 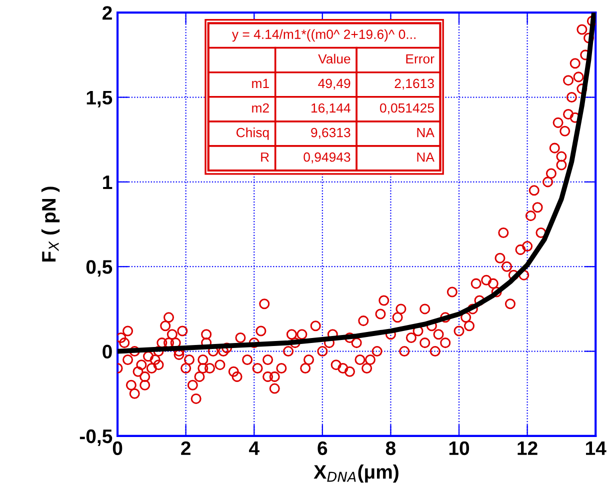 I want to click on annotation: 2,1613, so click(x=414, y=84).